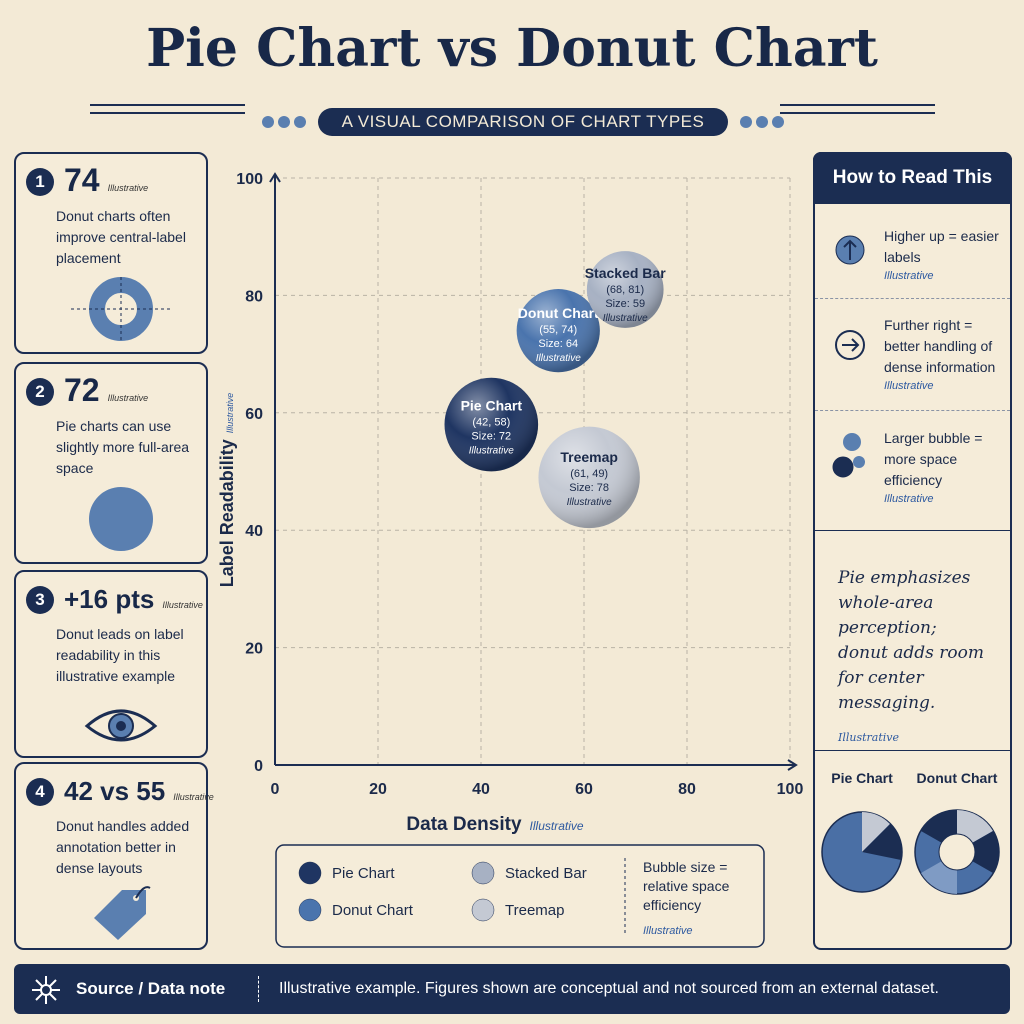 The height and width of the screenshot is (1024, 1024). I want to click on y-tick-label: 40, so click(254, 531).